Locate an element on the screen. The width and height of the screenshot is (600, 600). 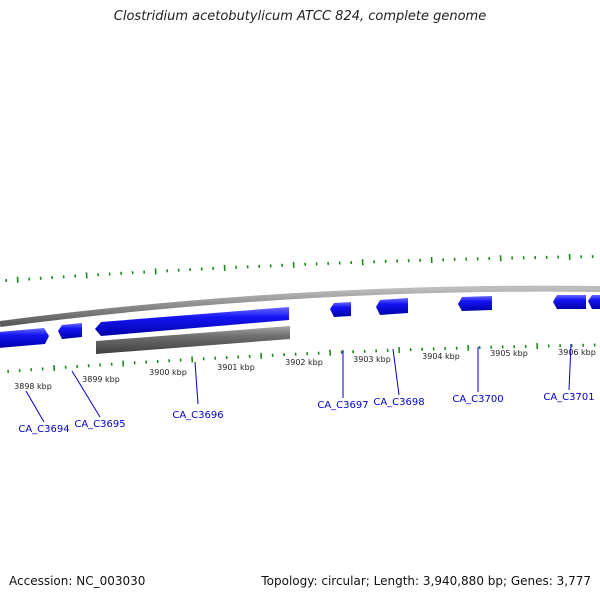
gene-arrow-ca-c3694 is located at coordinates (24, 338).